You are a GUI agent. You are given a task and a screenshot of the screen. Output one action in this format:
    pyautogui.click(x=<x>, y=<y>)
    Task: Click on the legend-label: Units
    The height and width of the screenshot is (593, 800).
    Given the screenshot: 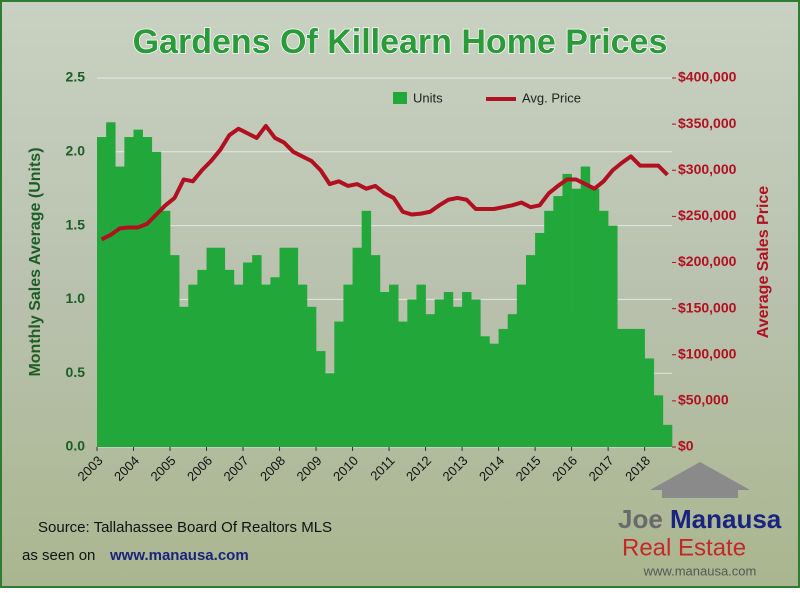 What is the action you would take?
    pyautogui.click(x=428, y=97)
    